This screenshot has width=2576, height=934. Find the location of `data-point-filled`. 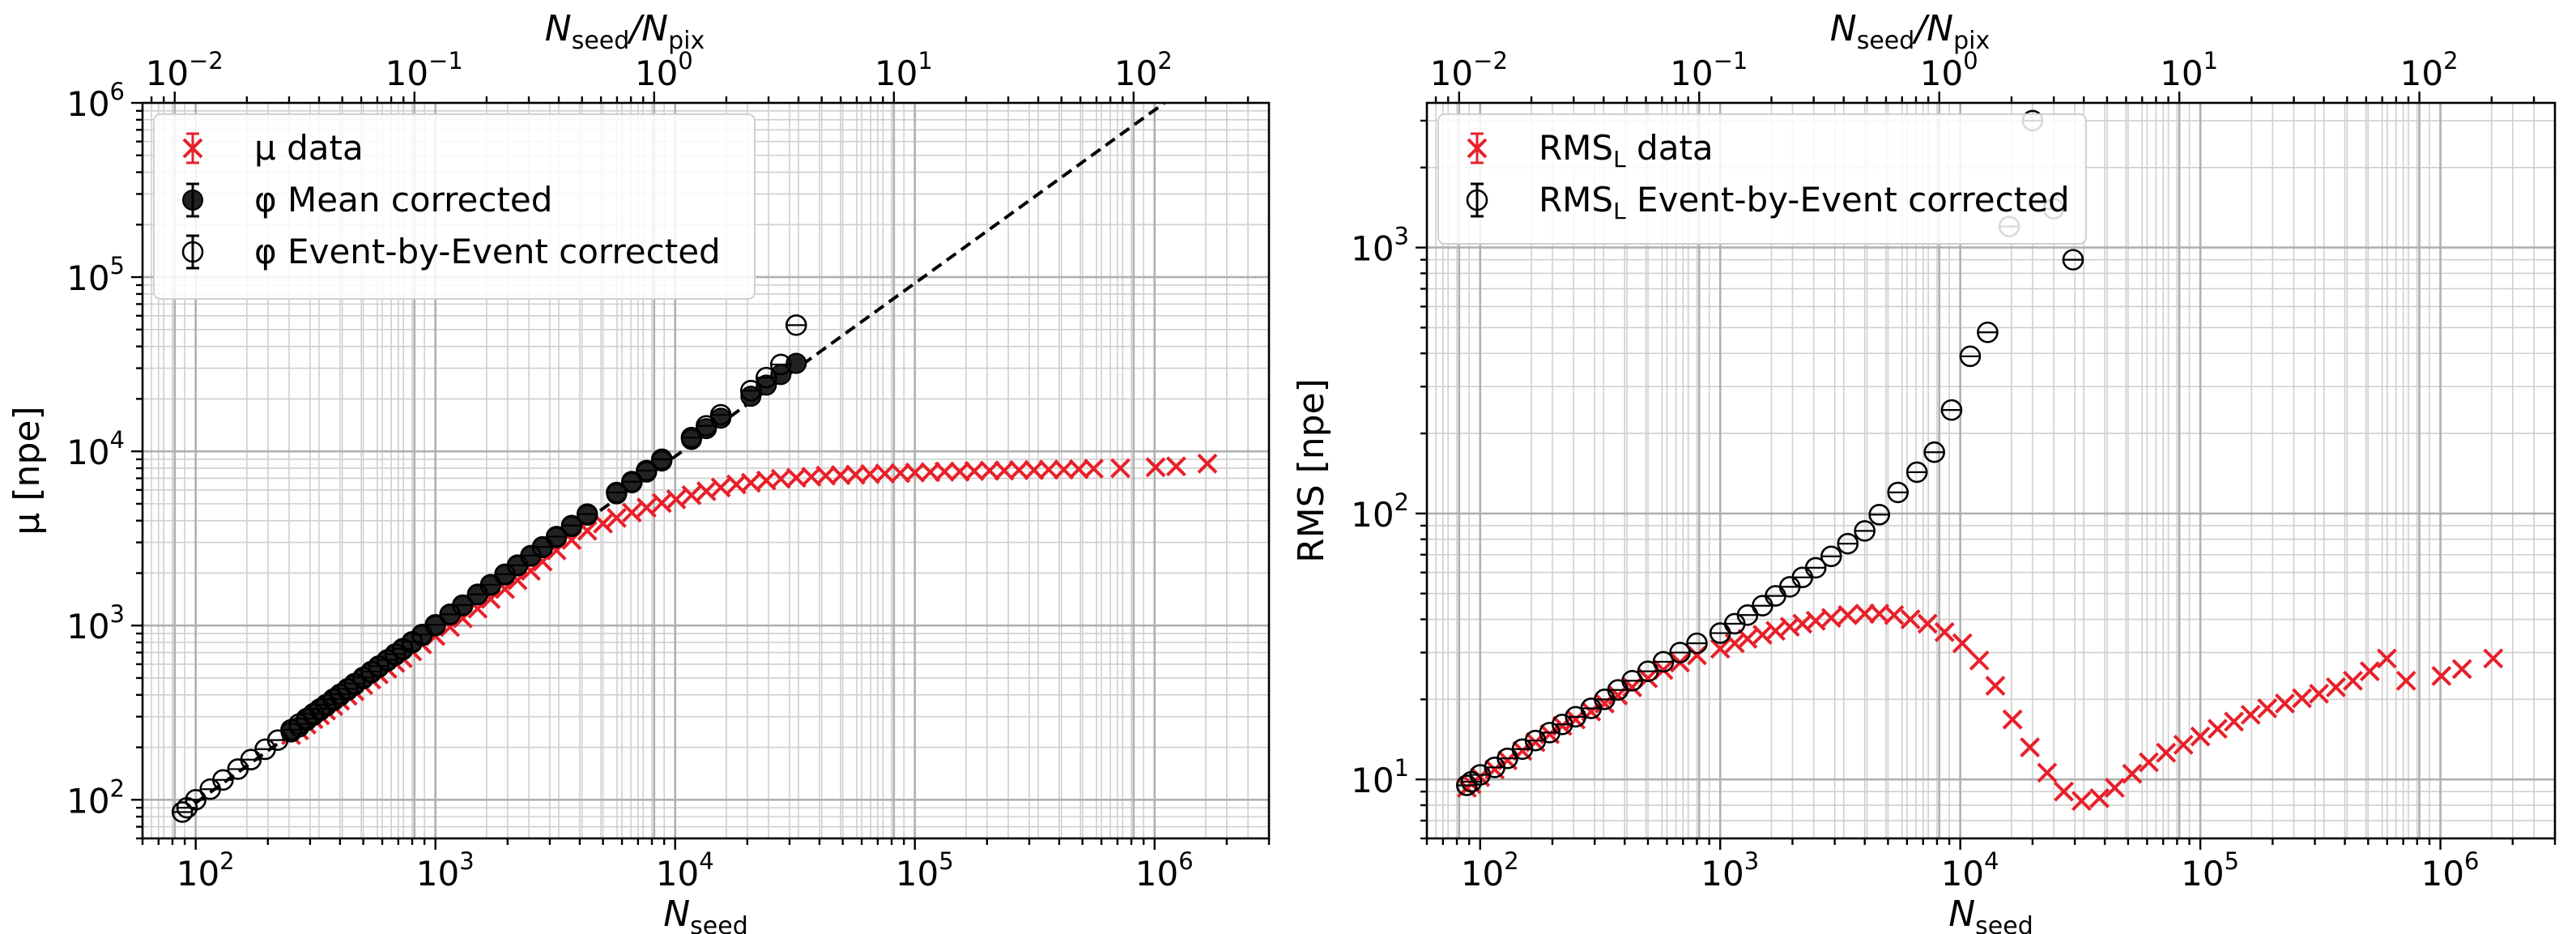

data-point-filled is located at coordinates (796, 363).